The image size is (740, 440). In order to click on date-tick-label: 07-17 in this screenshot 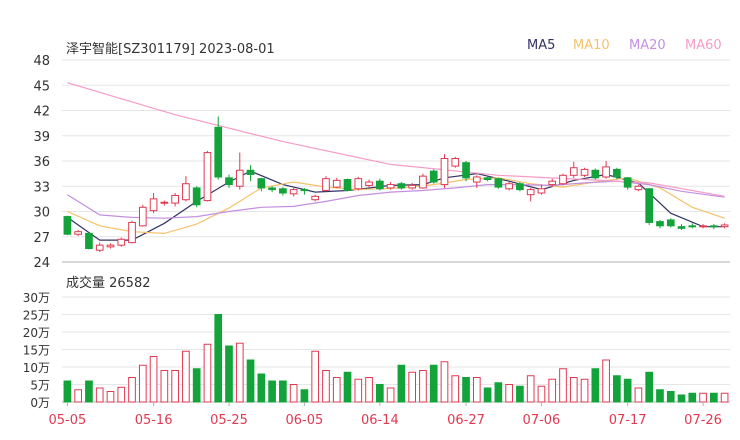, I will do `click(628, 420)`.